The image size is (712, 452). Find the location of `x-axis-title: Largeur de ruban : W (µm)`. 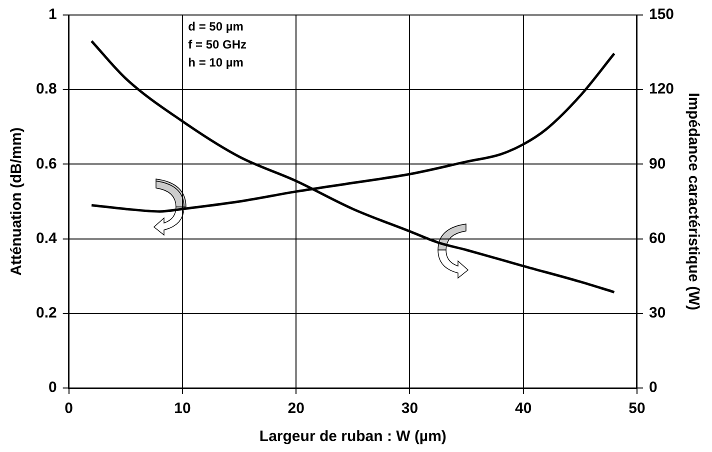

x-axis-title: Largeur de ruban : W (µm) is located at coordinates (352, 437).